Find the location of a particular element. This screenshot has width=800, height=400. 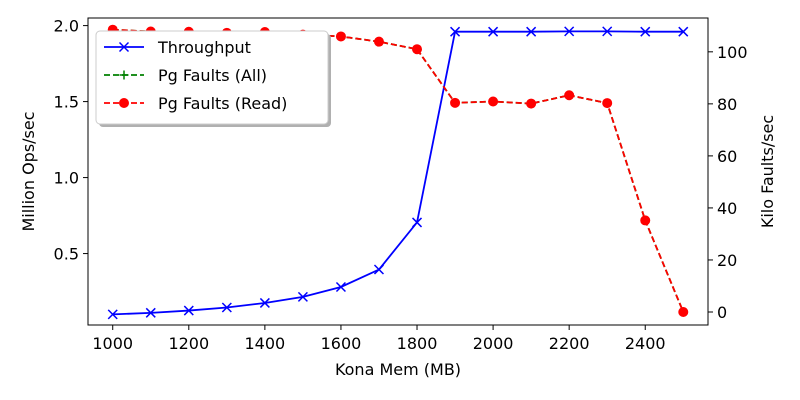

legend-box is located at coordinates (212, 77).